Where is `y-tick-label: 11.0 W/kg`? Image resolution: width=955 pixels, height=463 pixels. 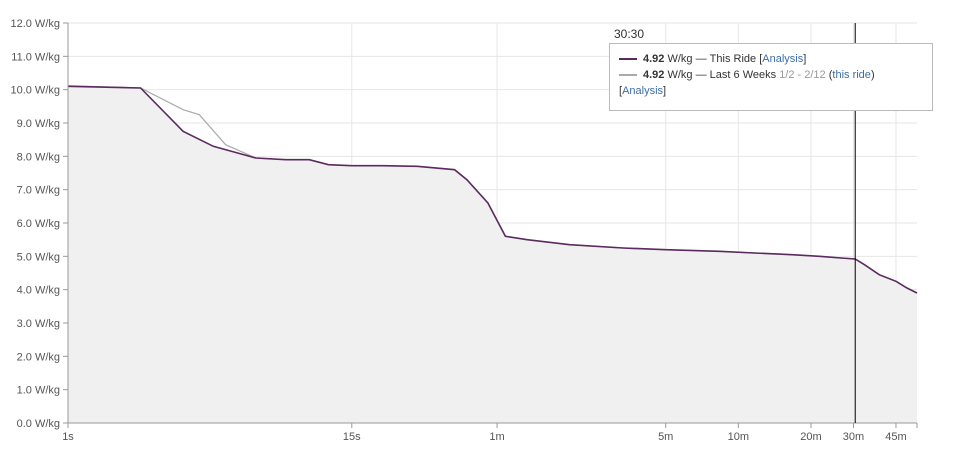
y-tick-label: 11.0 W/kg is located at coordinates (35, 57).